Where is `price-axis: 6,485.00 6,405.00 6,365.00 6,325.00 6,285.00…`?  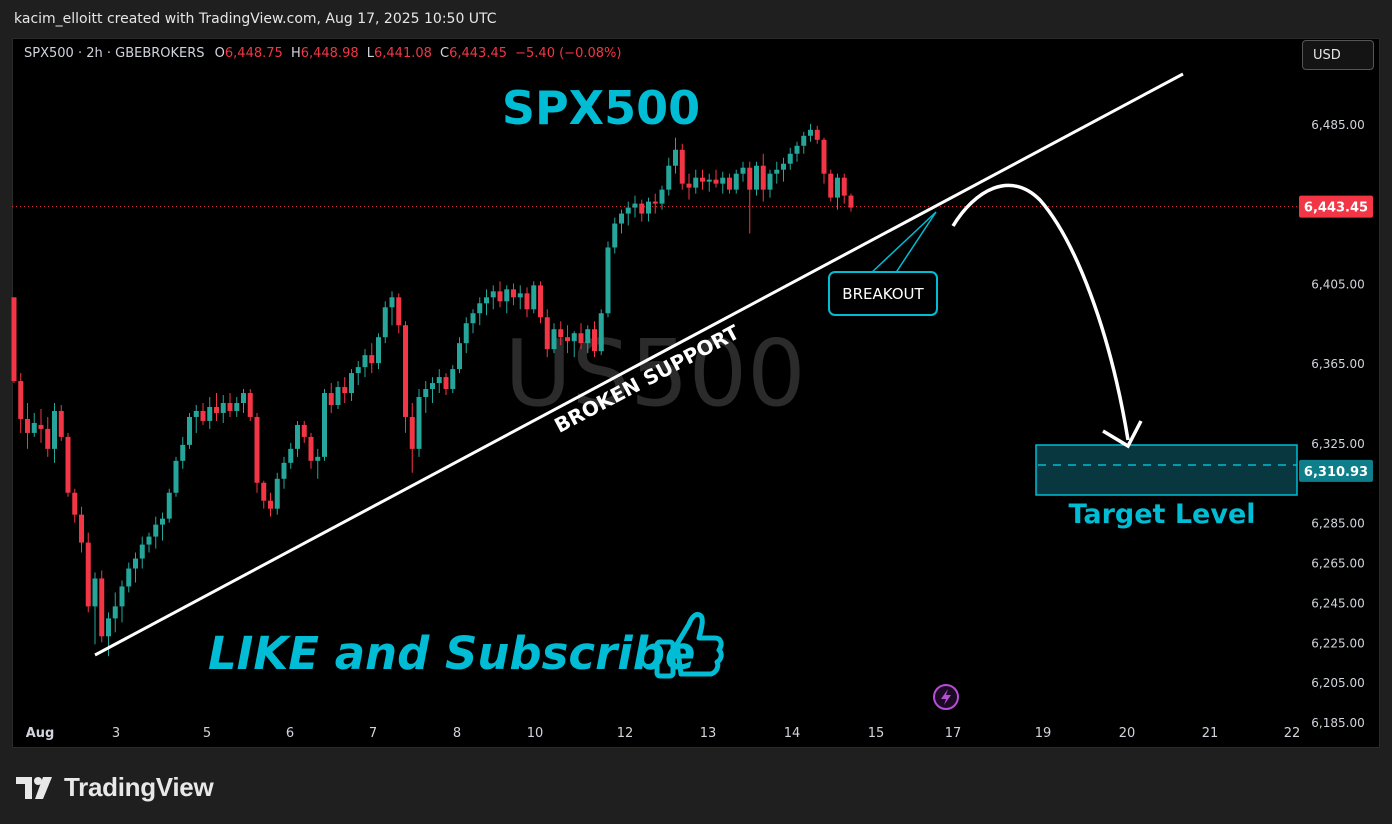 price-axis: 6,485.00 6,405.00 6,365.00 6,325.00 6,285.00… is located at coordinates (1337, 424).